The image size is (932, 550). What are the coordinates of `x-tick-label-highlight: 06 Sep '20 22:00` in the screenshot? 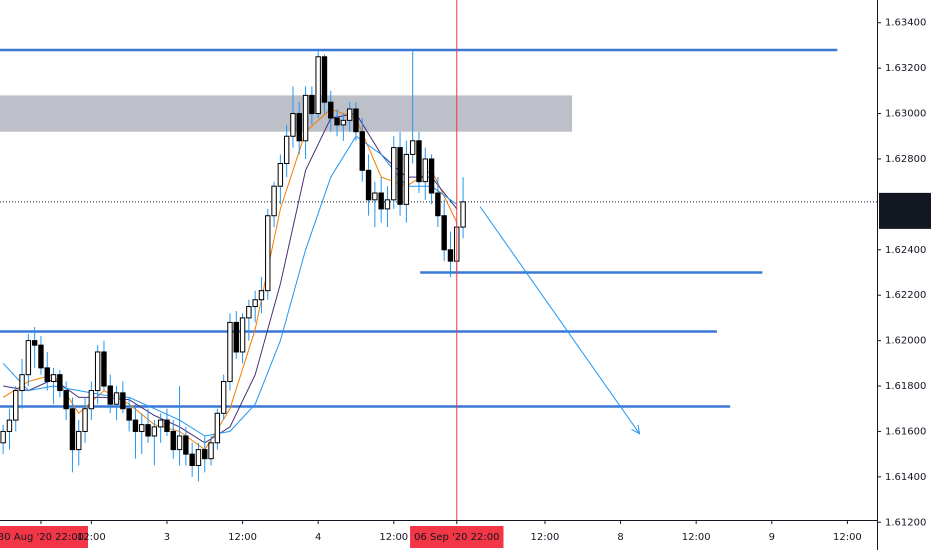 It's located at (456, 537).